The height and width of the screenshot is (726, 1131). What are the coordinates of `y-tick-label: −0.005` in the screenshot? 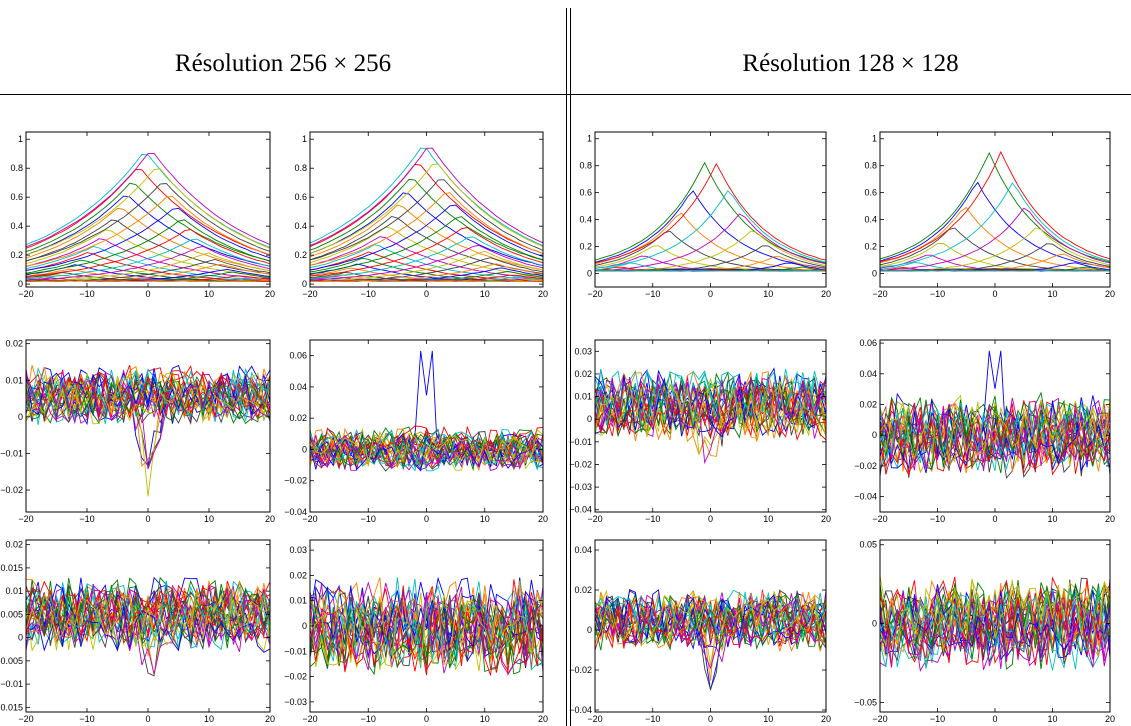 It's located at (11, 661).